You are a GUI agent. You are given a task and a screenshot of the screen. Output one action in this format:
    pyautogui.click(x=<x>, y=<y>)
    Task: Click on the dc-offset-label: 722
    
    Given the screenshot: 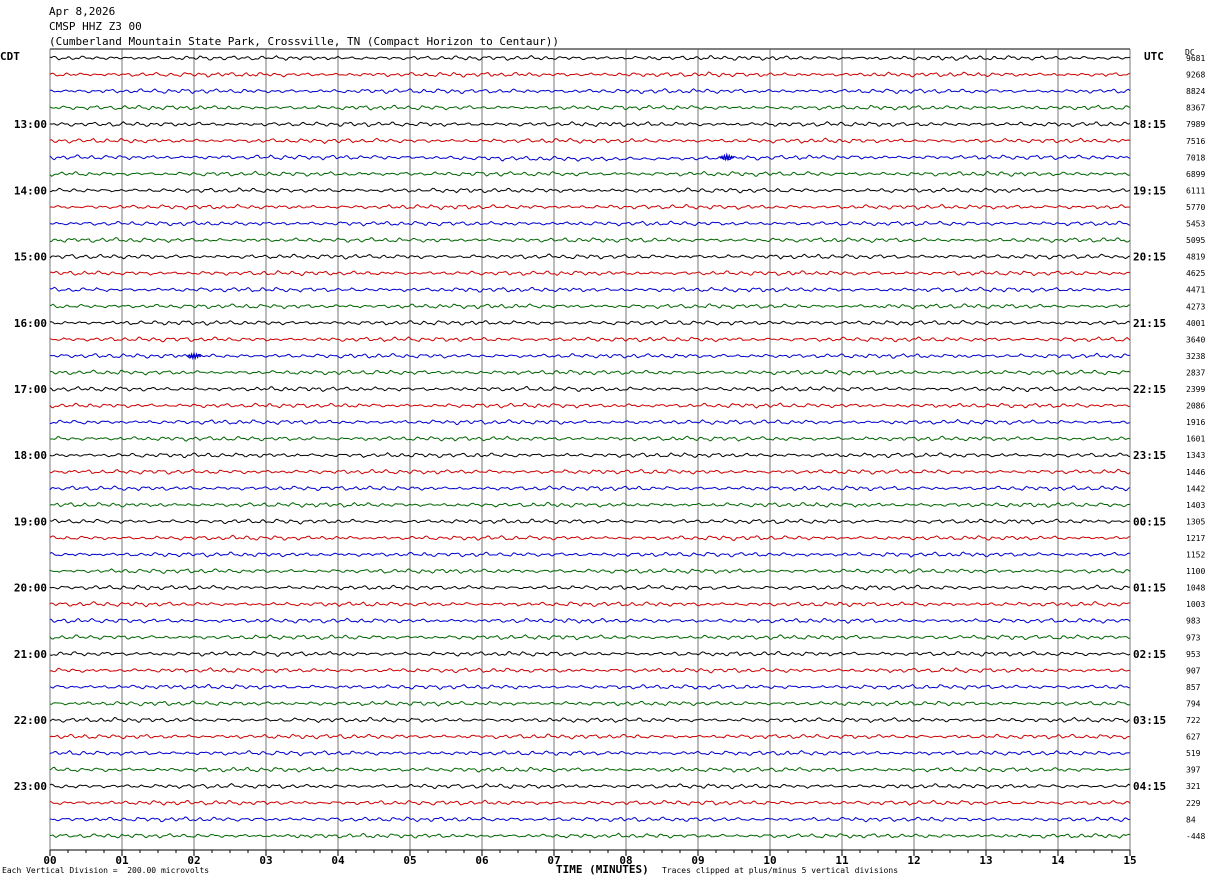 What is the action you would take?
    pyautogui.click(x=1193, y=720)
    